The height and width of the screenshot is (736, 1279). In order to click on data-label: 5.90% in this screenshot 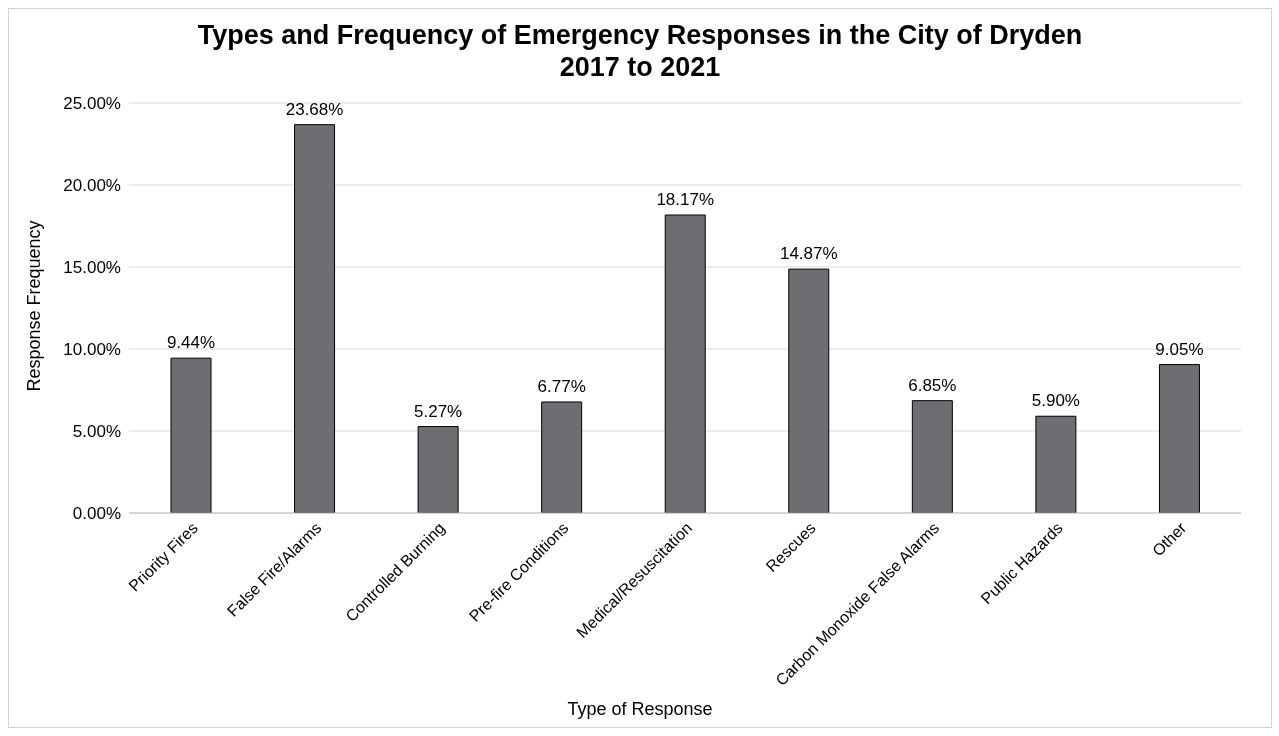, I will do `click(1055, 401)`.